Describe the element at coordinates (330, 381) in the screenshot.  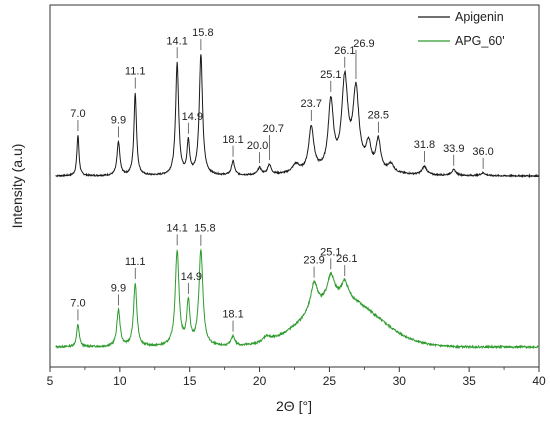
I see `x-tick-label: 25` at that location.